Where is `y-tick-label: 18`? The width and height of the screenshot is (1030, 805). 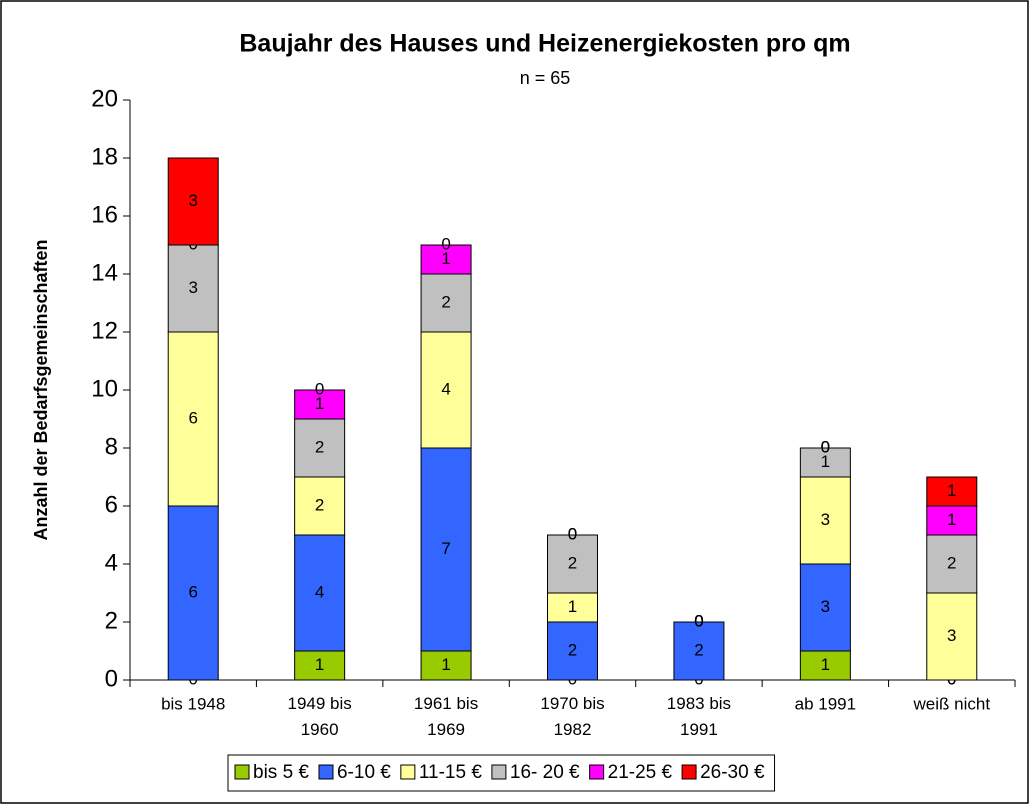 y-tick-label: 18 is located at coordinates (104, 156).